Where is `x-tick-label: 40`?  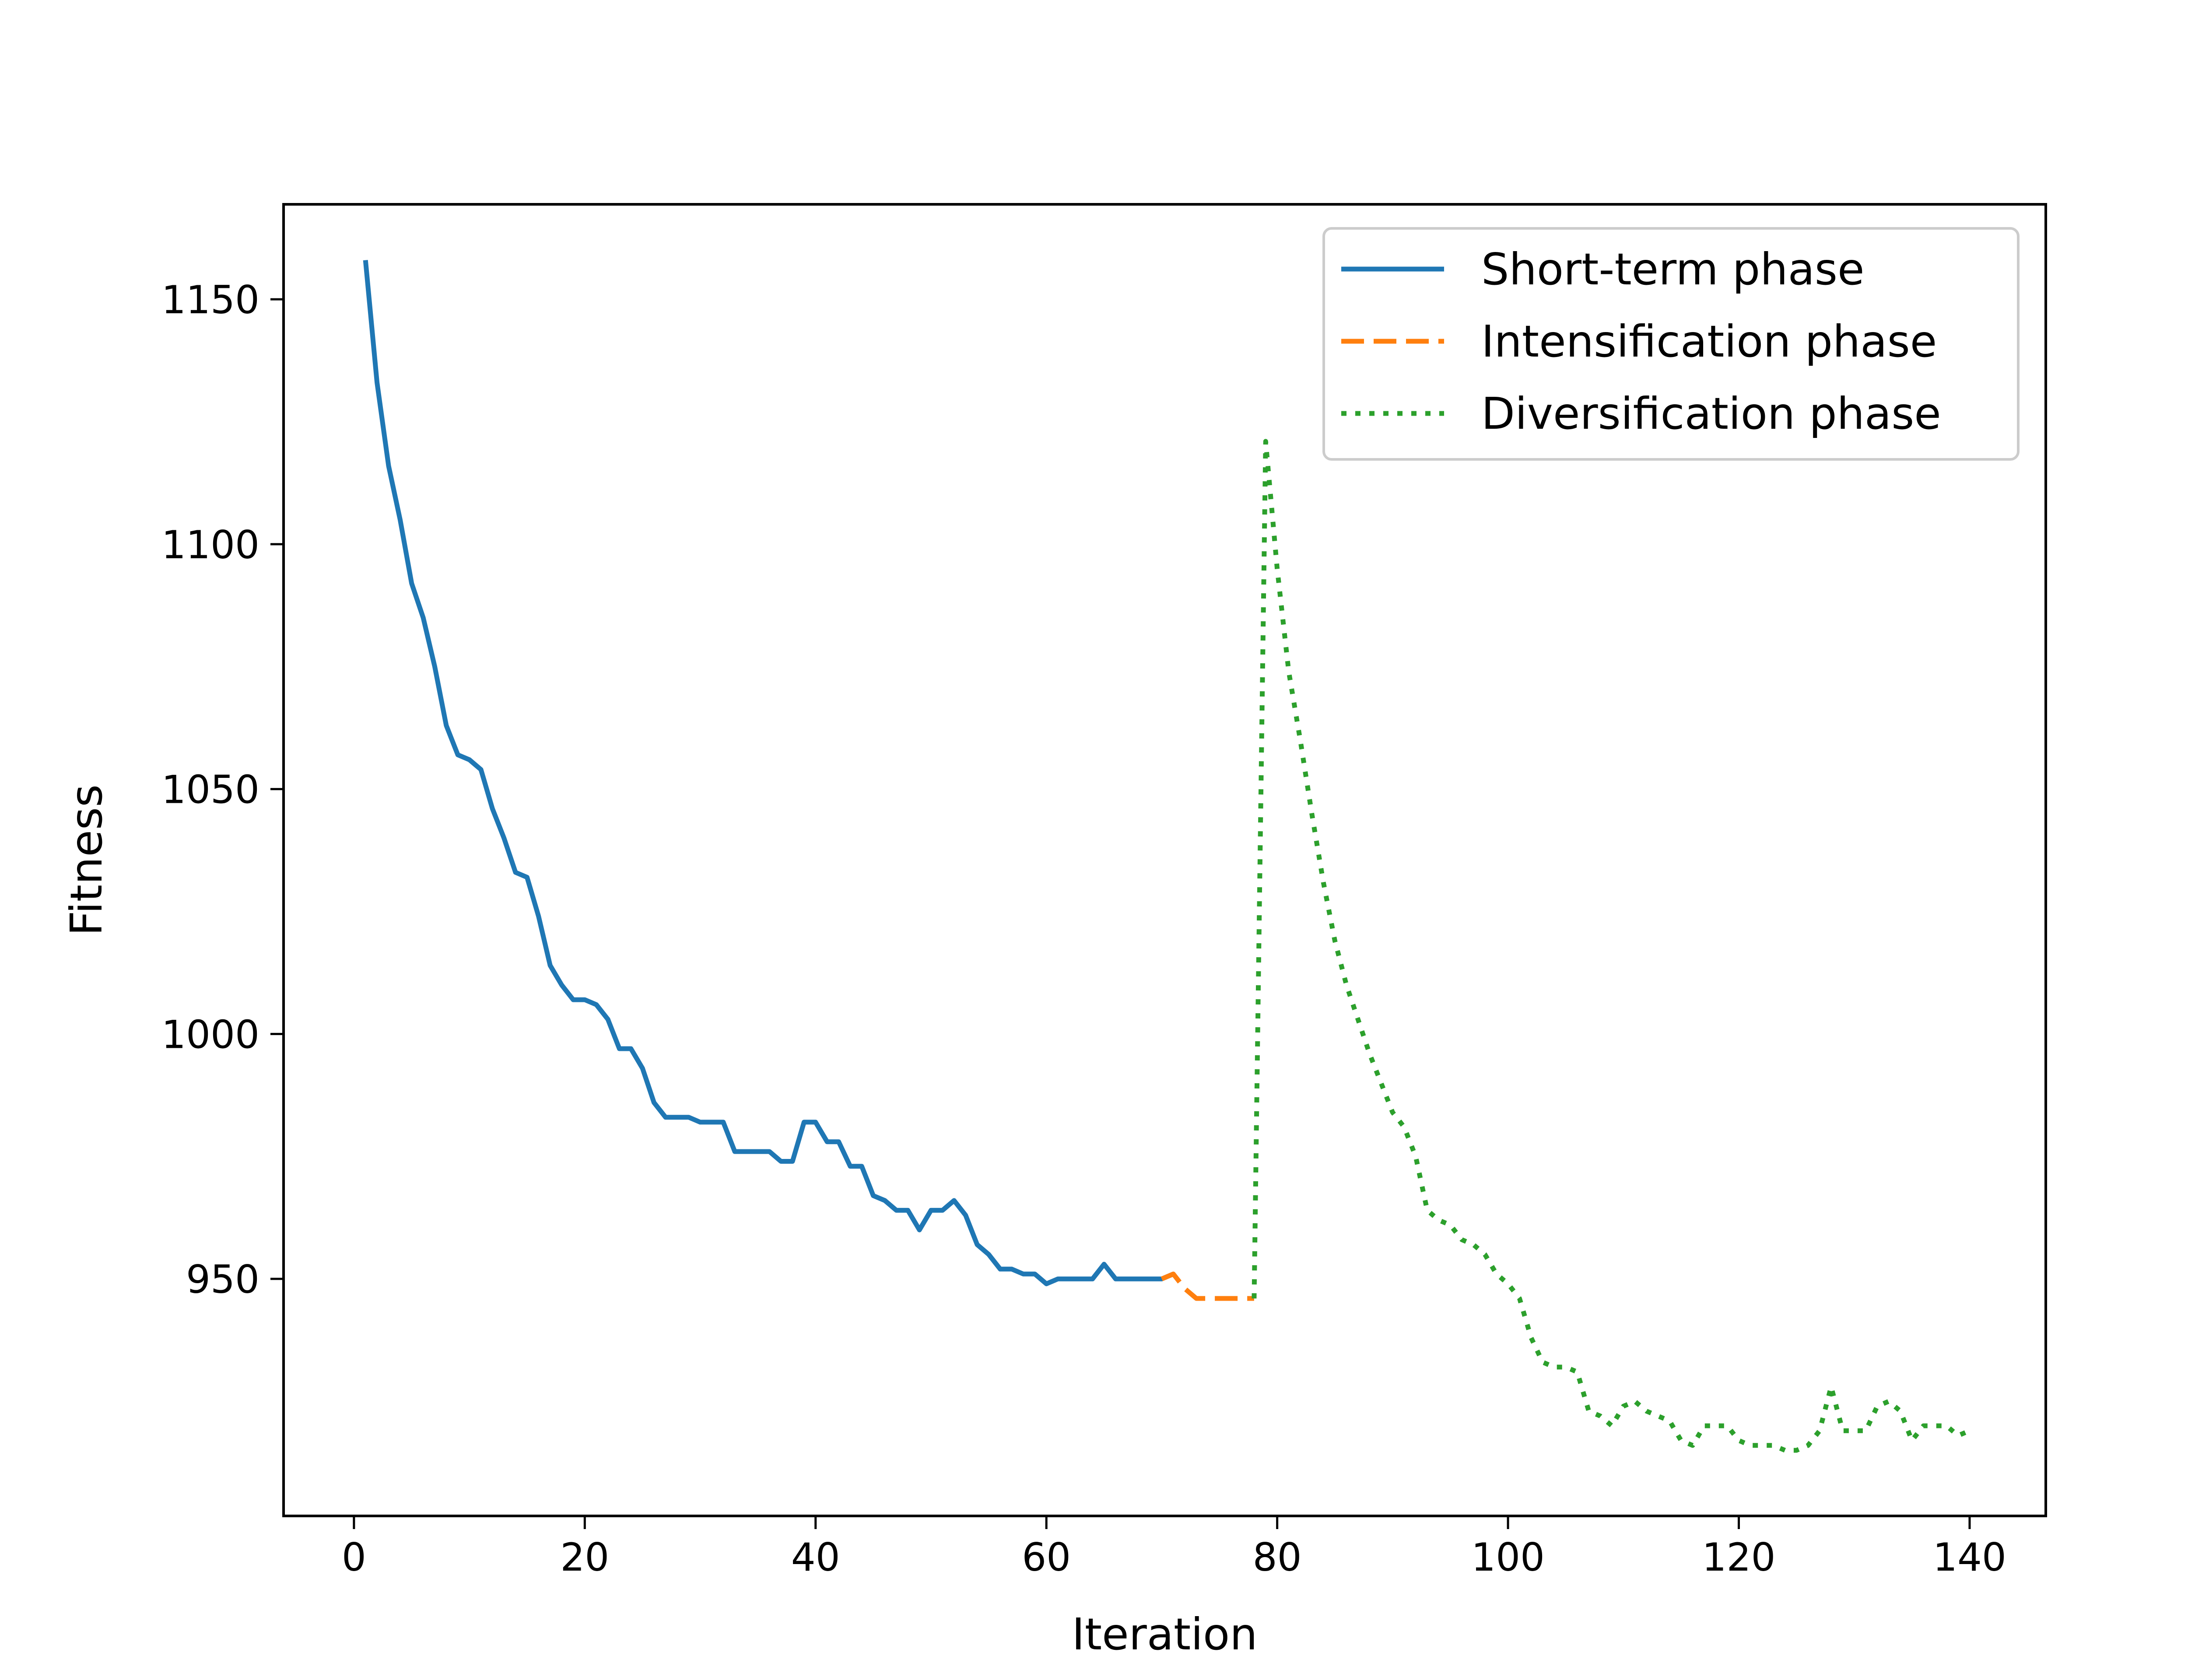
x-tick-label: 40 is located at coordinates (815, 1557).